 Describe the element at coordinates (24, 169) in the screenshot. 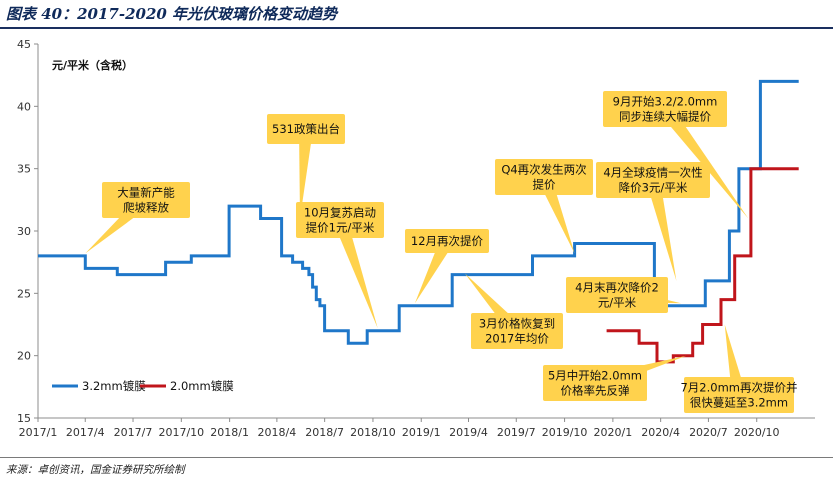

I see `y-tick-label: 35` at that location.